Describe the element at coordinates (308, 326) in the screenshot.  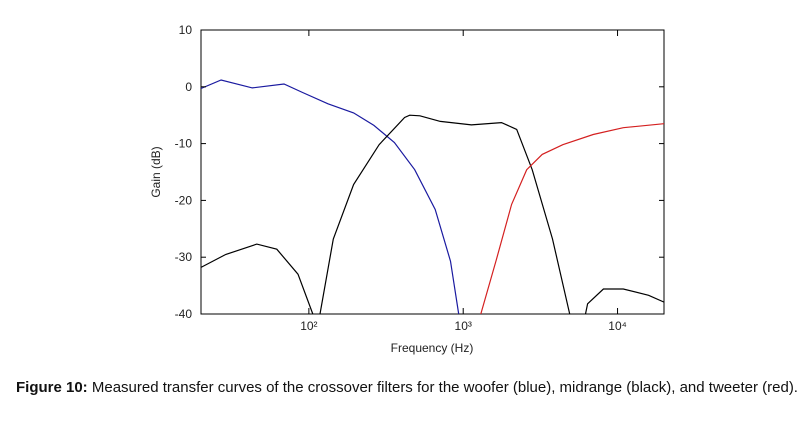
I see `x-tick-label: 10²` at that location.